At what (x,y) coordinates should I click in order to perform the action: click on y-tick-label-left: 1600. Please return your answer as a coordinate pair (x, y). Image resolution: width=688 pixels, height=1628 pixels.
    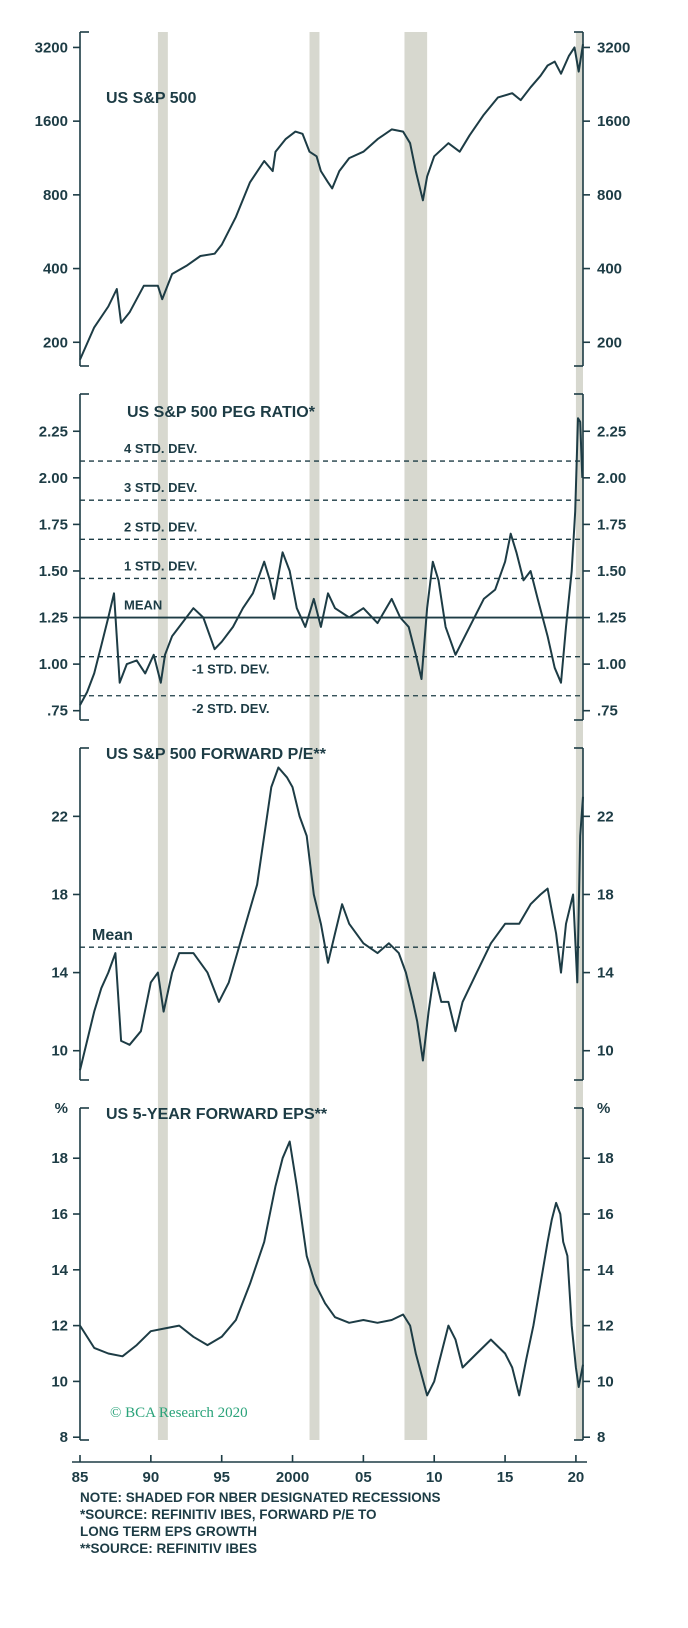
    Looking at the image, I should click on (51, 121).